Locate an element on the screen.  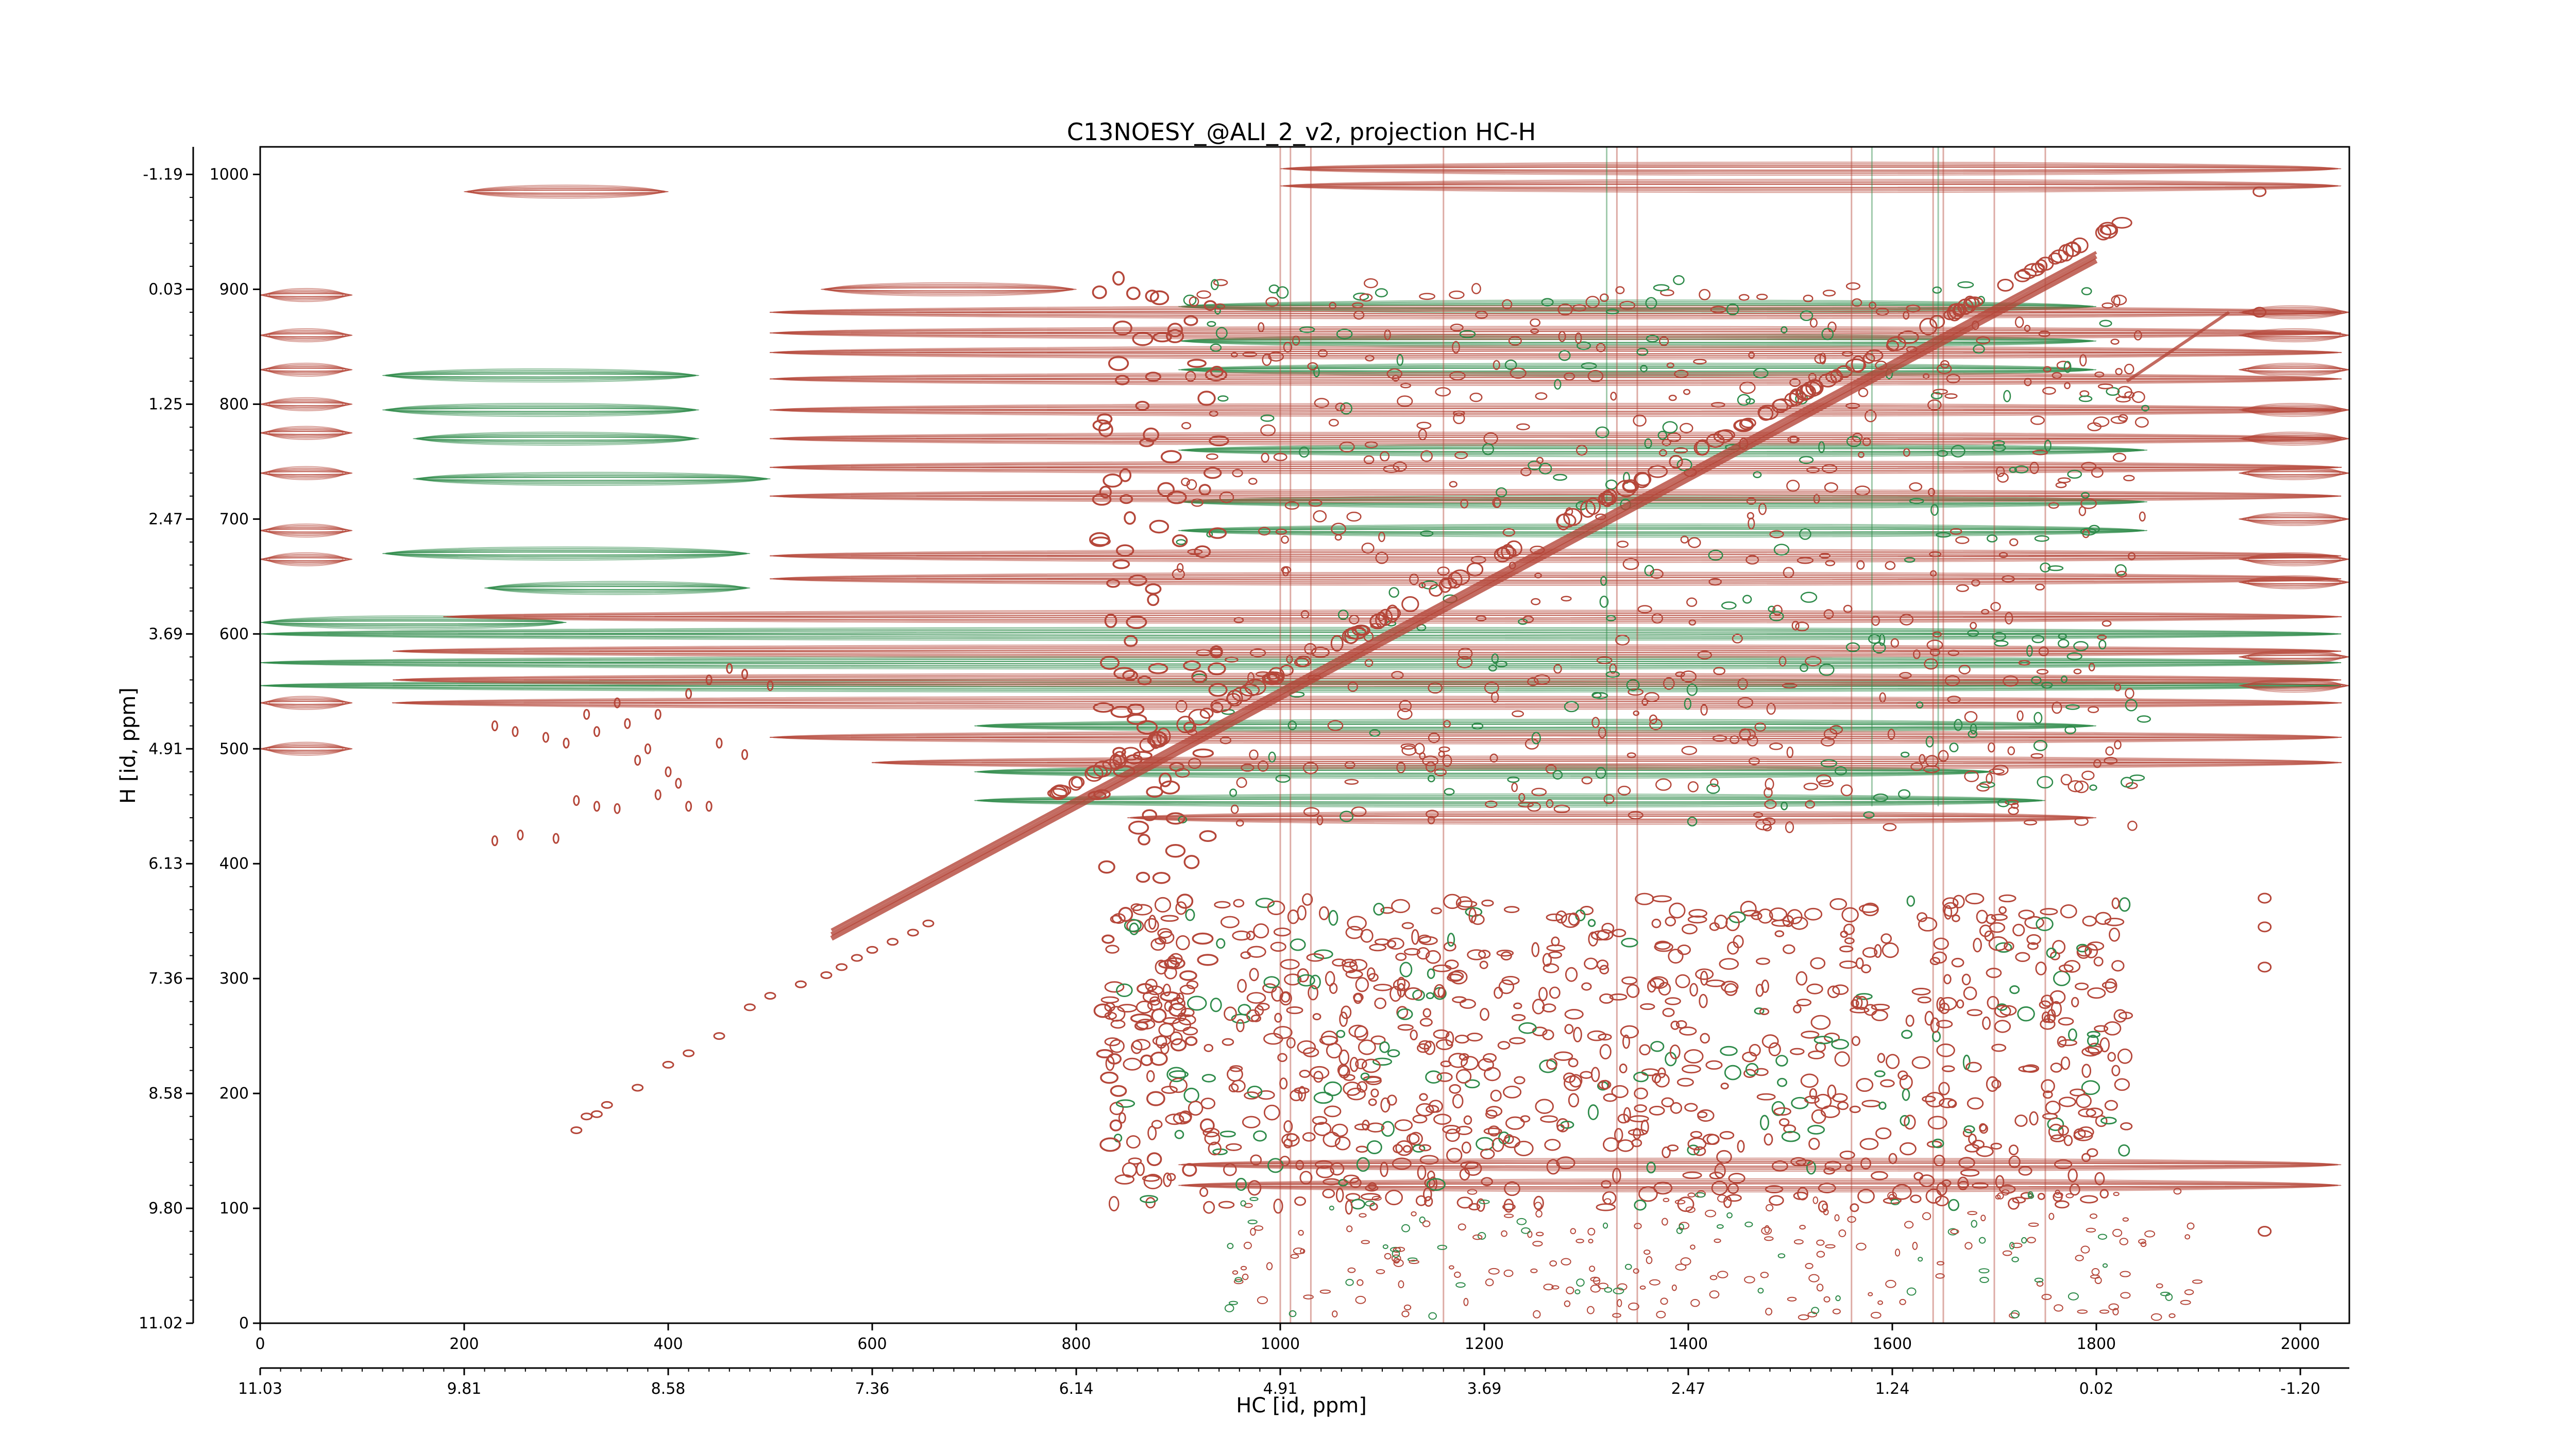
y-tick-label-id: 800 is located at coordinates (234, 404).